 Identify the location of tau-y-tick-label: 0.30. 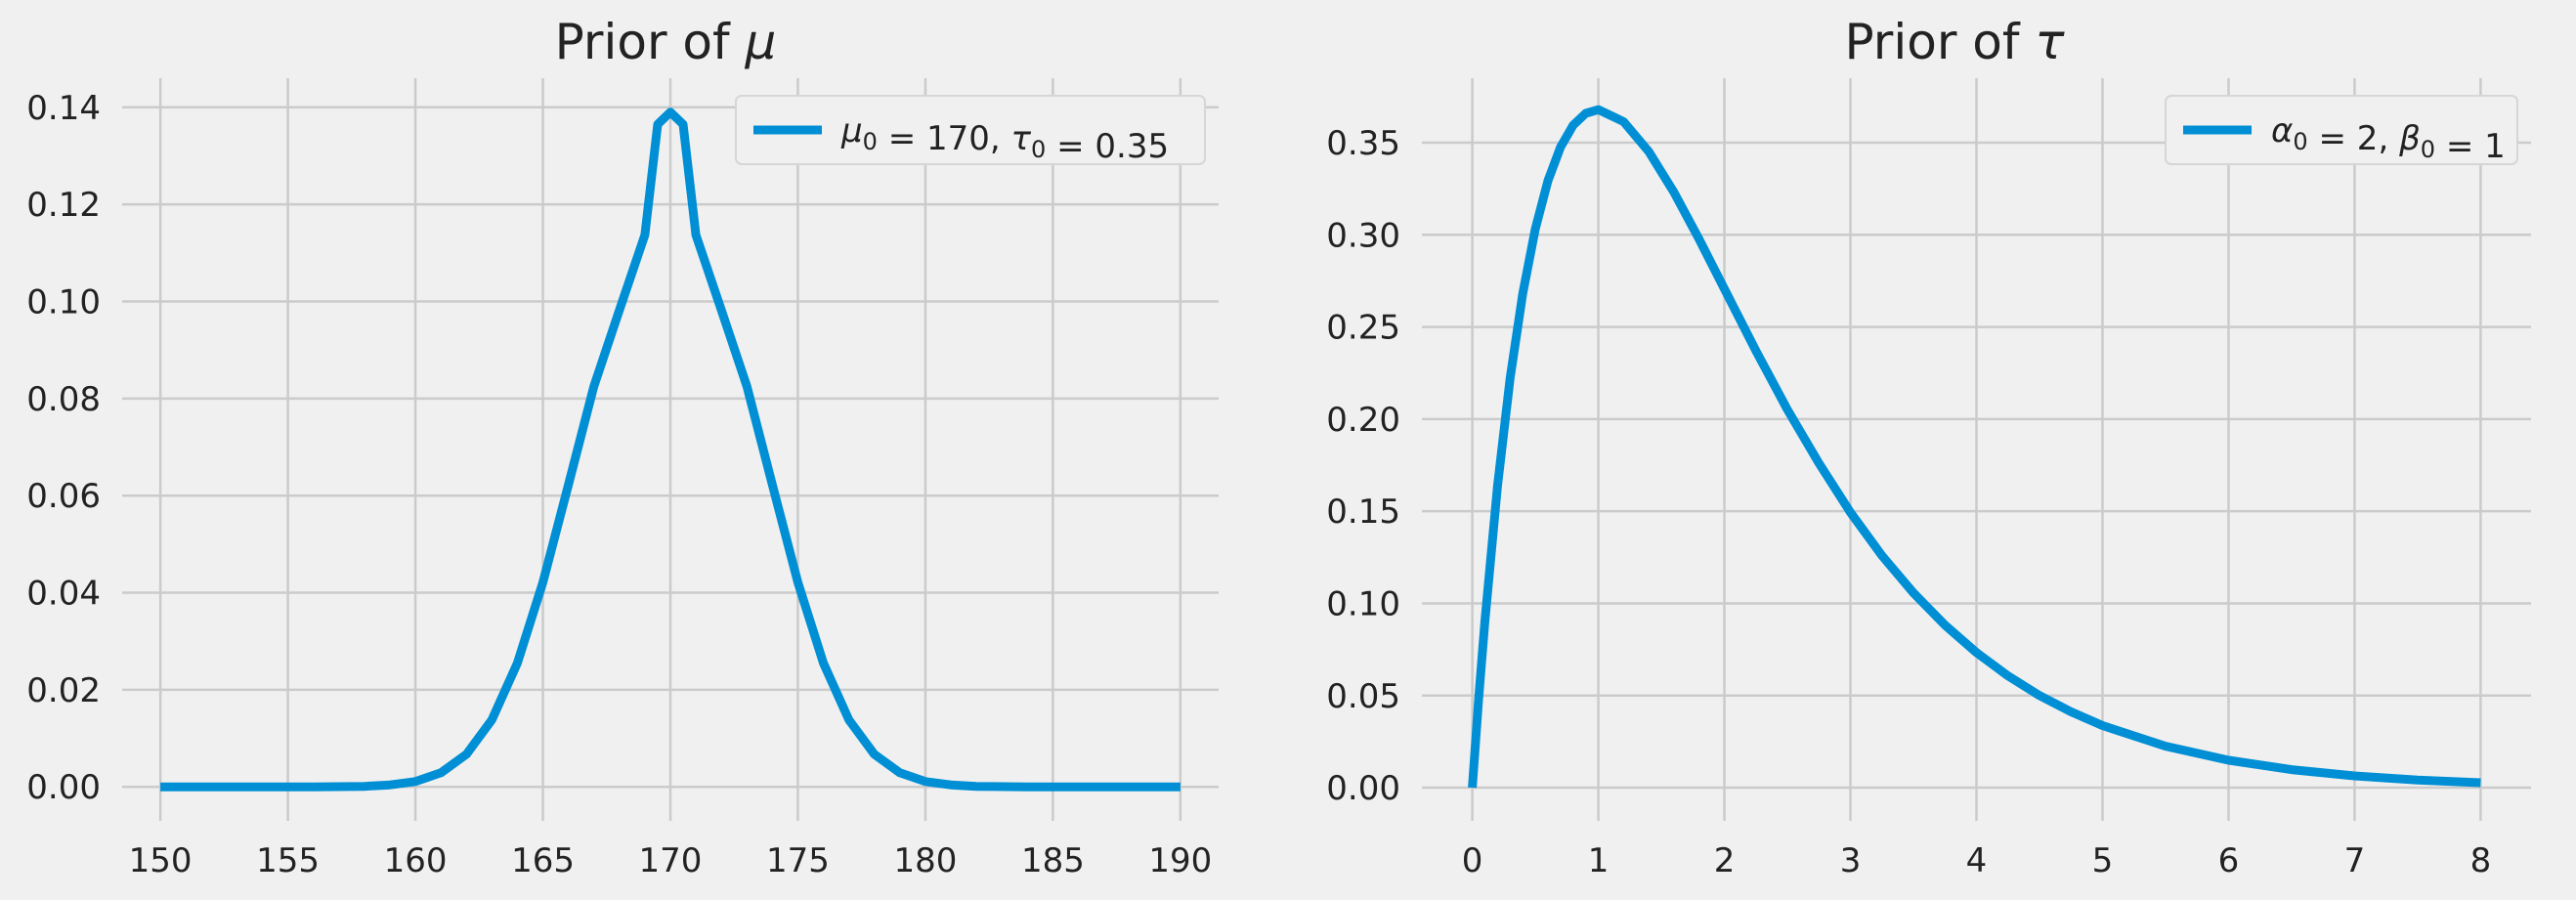
(1363, 236).